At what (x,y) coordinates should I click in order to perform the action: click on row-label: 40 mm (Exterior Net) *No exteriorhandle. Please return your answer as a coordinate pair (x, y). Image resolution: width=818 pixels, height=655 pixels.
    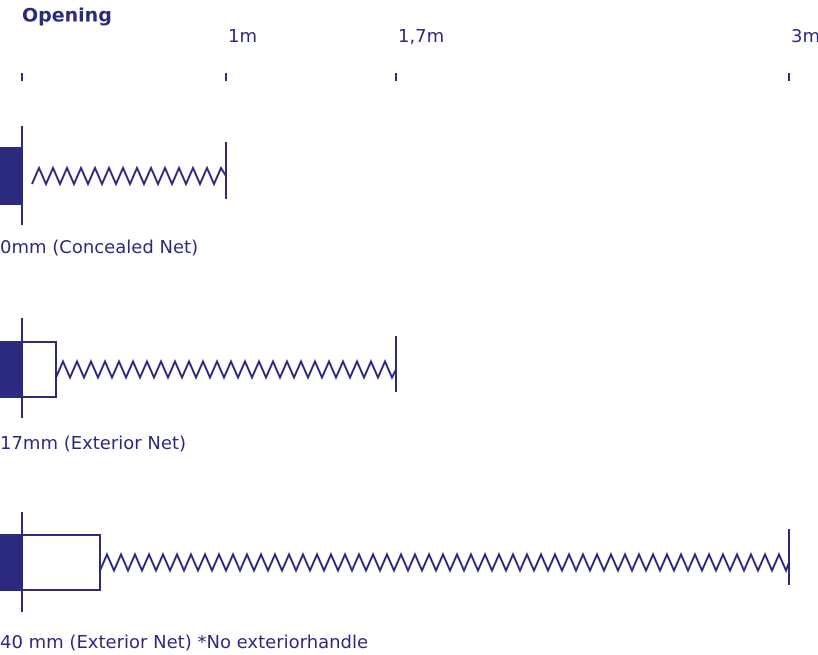
    Looking at the image, I should click on (184, 642).